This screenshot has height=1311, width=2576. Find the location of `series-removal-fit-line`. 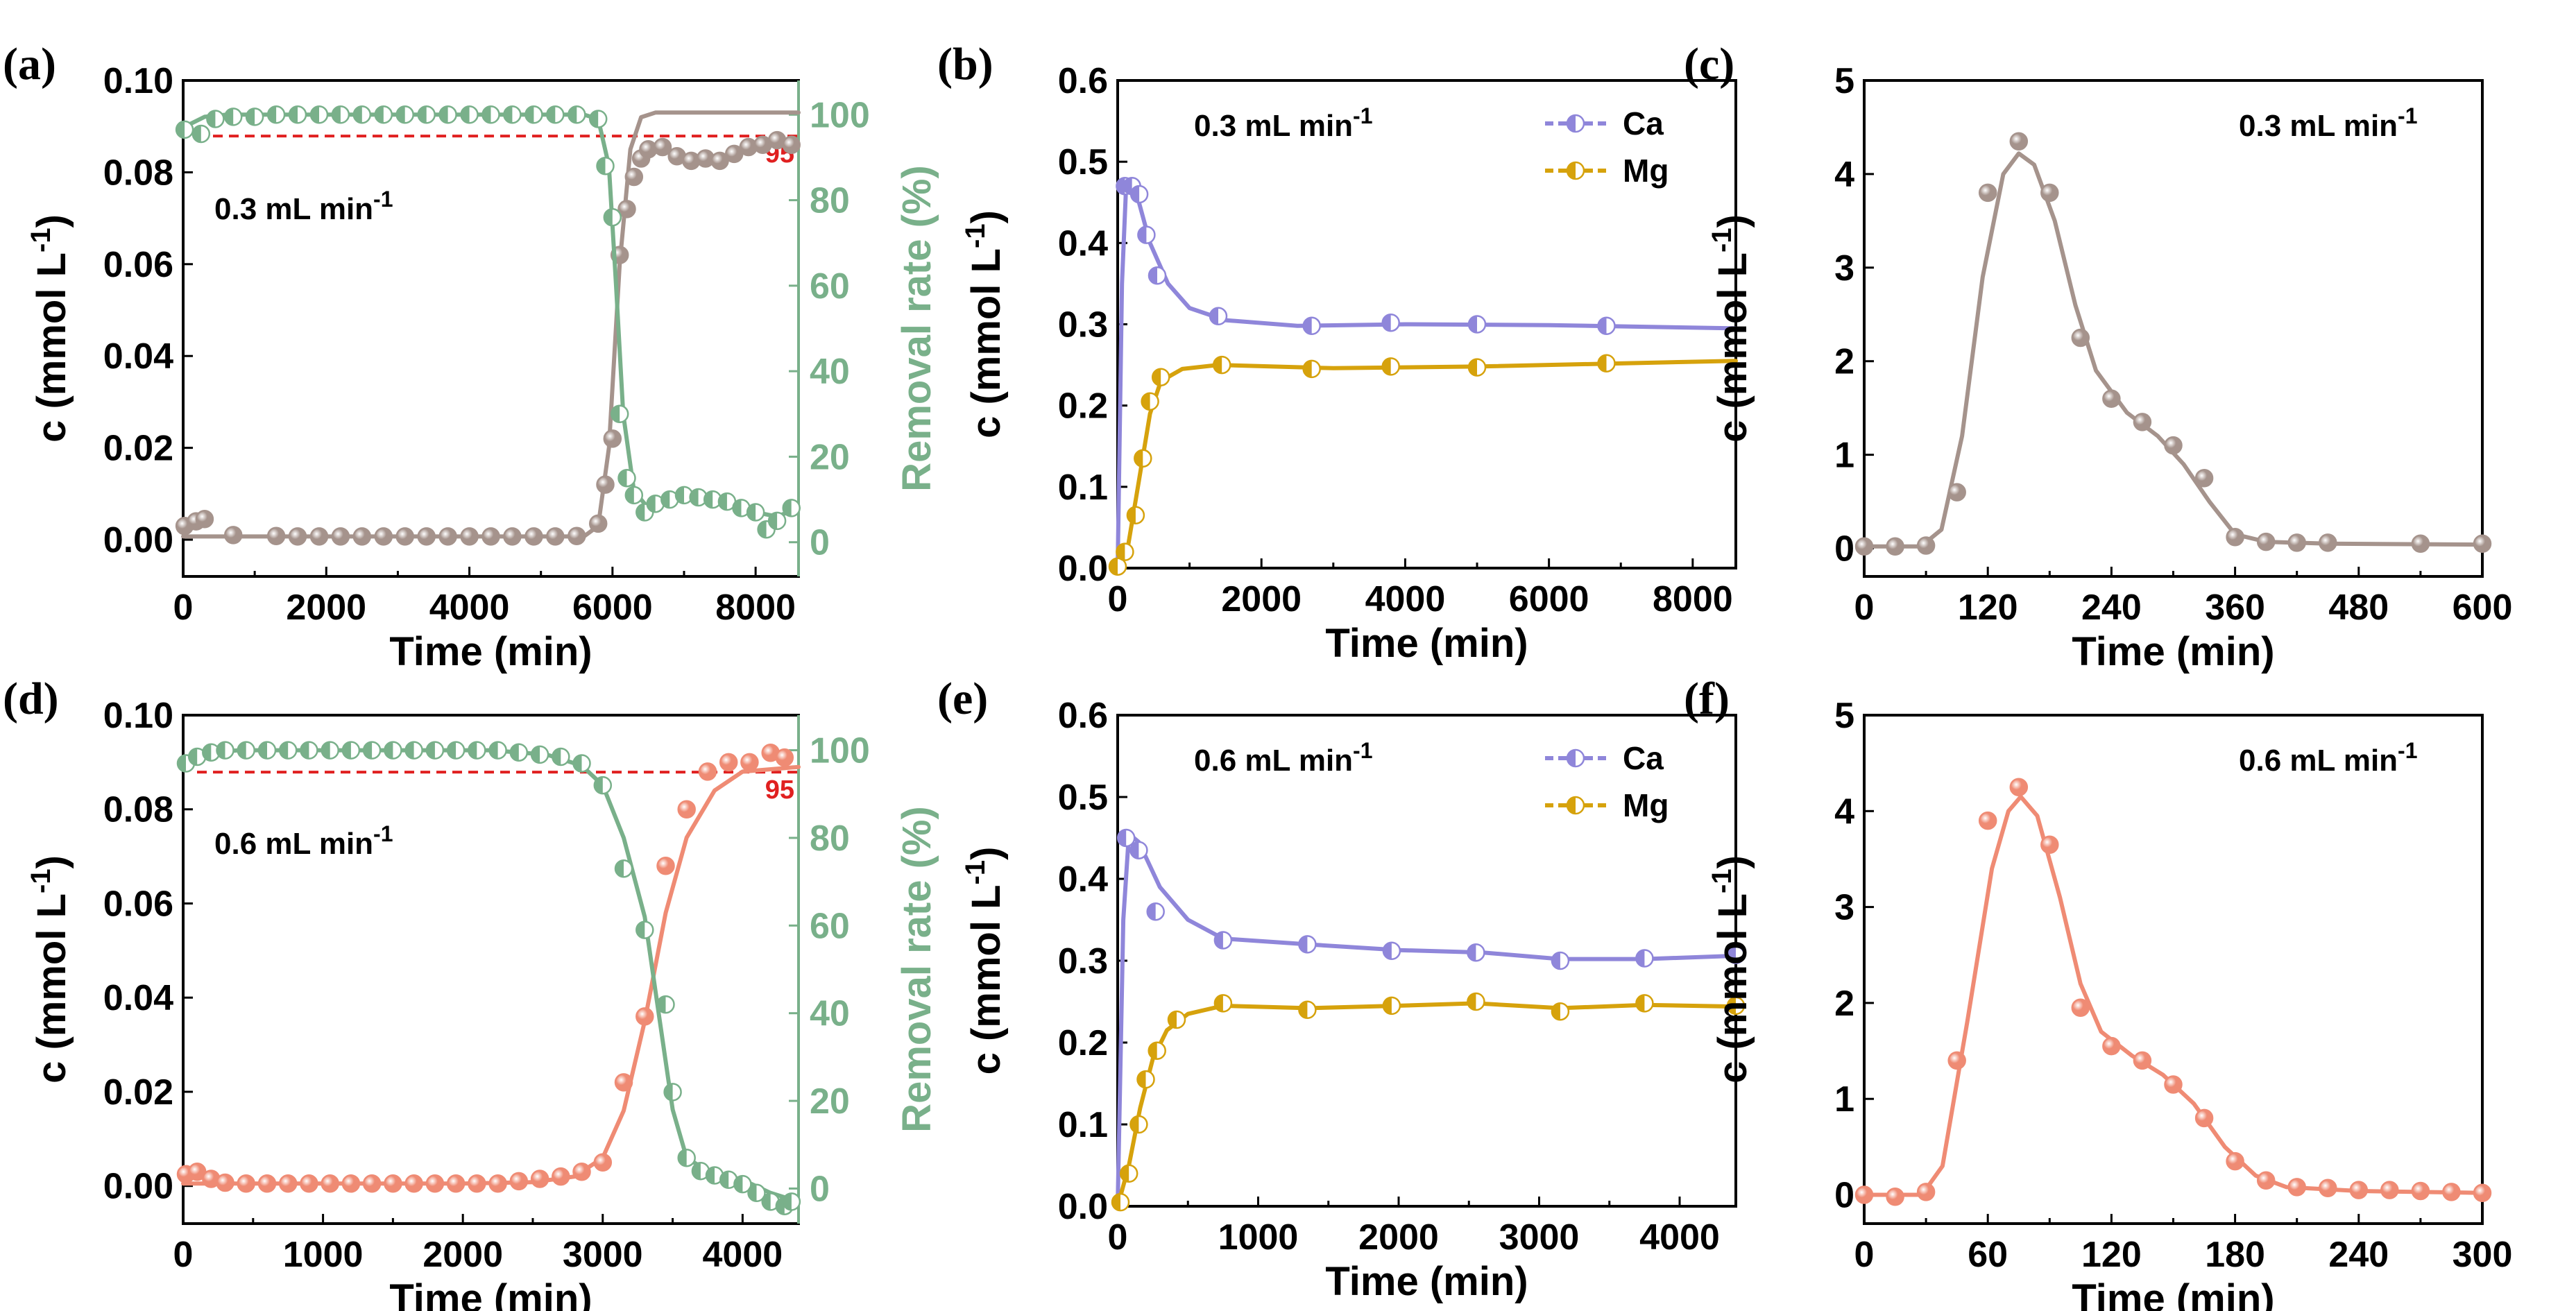

series-removal-fit-line is located at coordinates (491, 315).